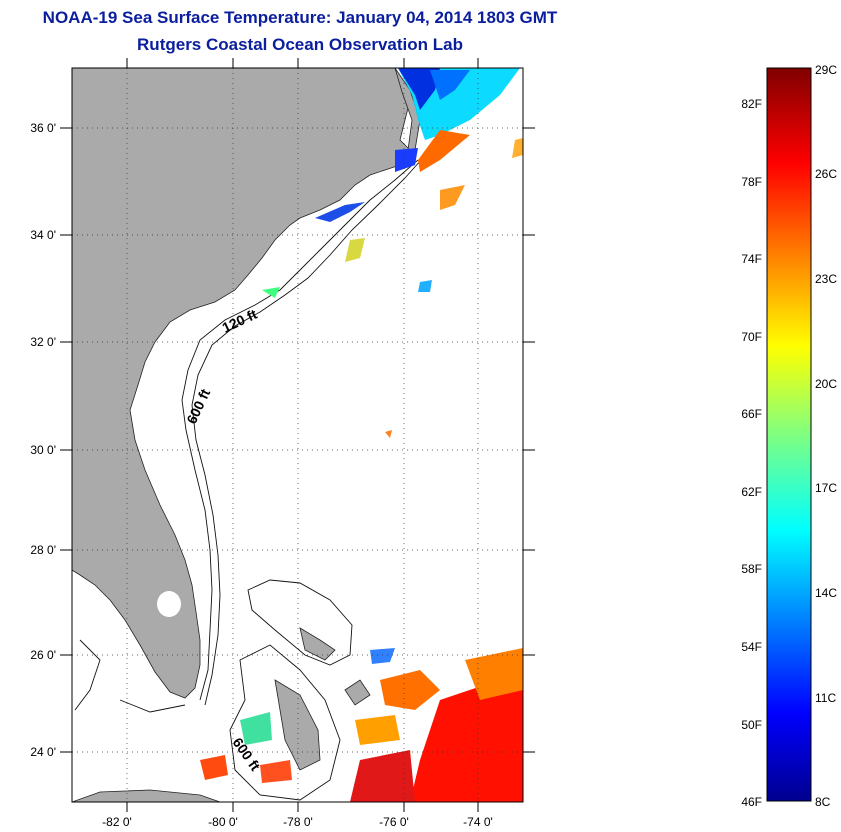  Describe the element at coordinates (751, 569) in the screenshot. I see `colorbar-f-label: 58F` at that location.